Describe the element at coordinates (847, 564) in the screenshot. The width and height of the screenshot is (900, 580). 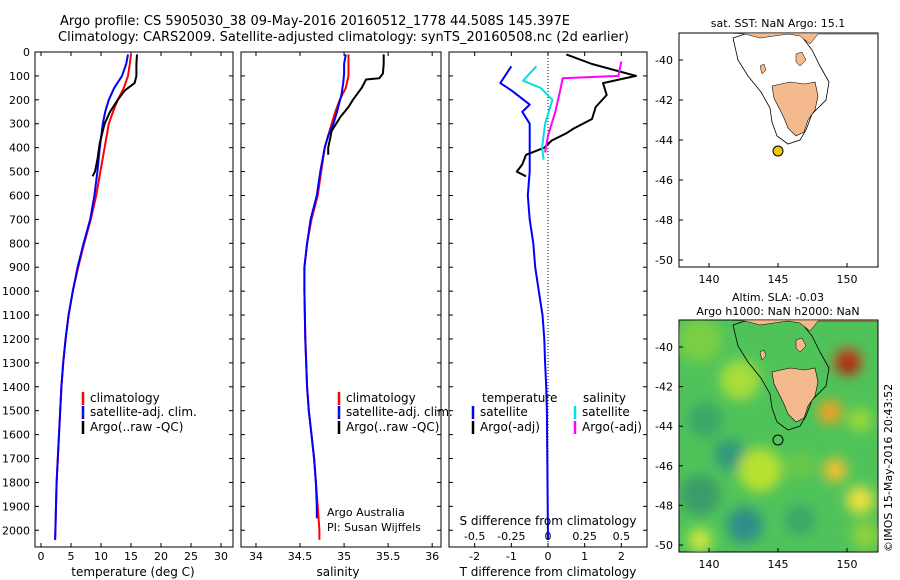
I see `sla-map-lon-label: 150` at that location.